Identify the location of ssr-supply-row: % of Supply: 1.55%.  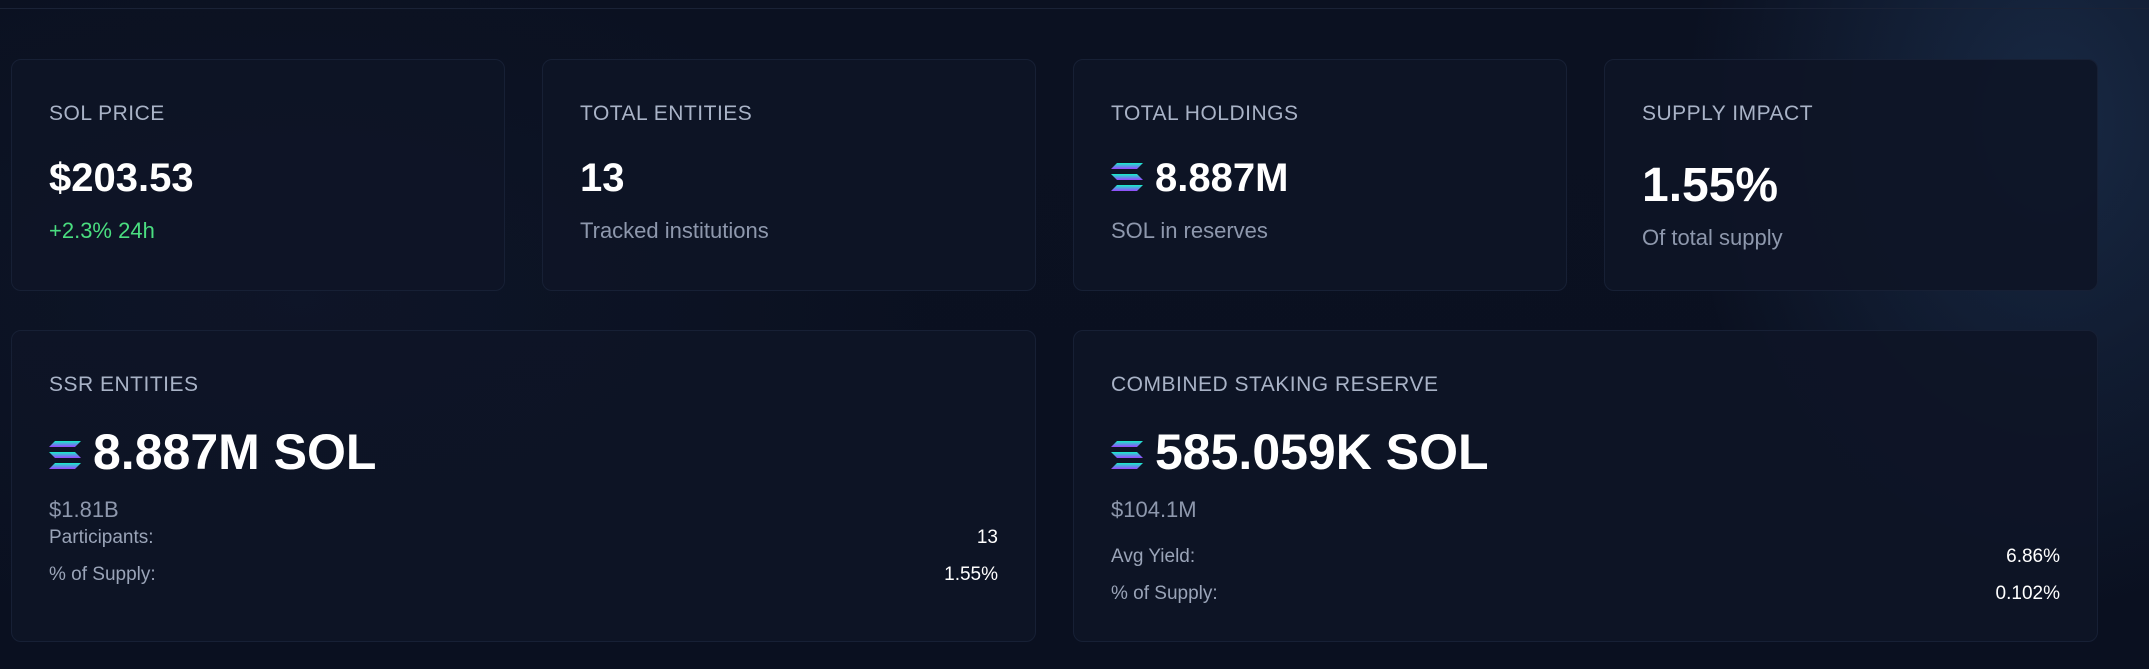
(523, 575).